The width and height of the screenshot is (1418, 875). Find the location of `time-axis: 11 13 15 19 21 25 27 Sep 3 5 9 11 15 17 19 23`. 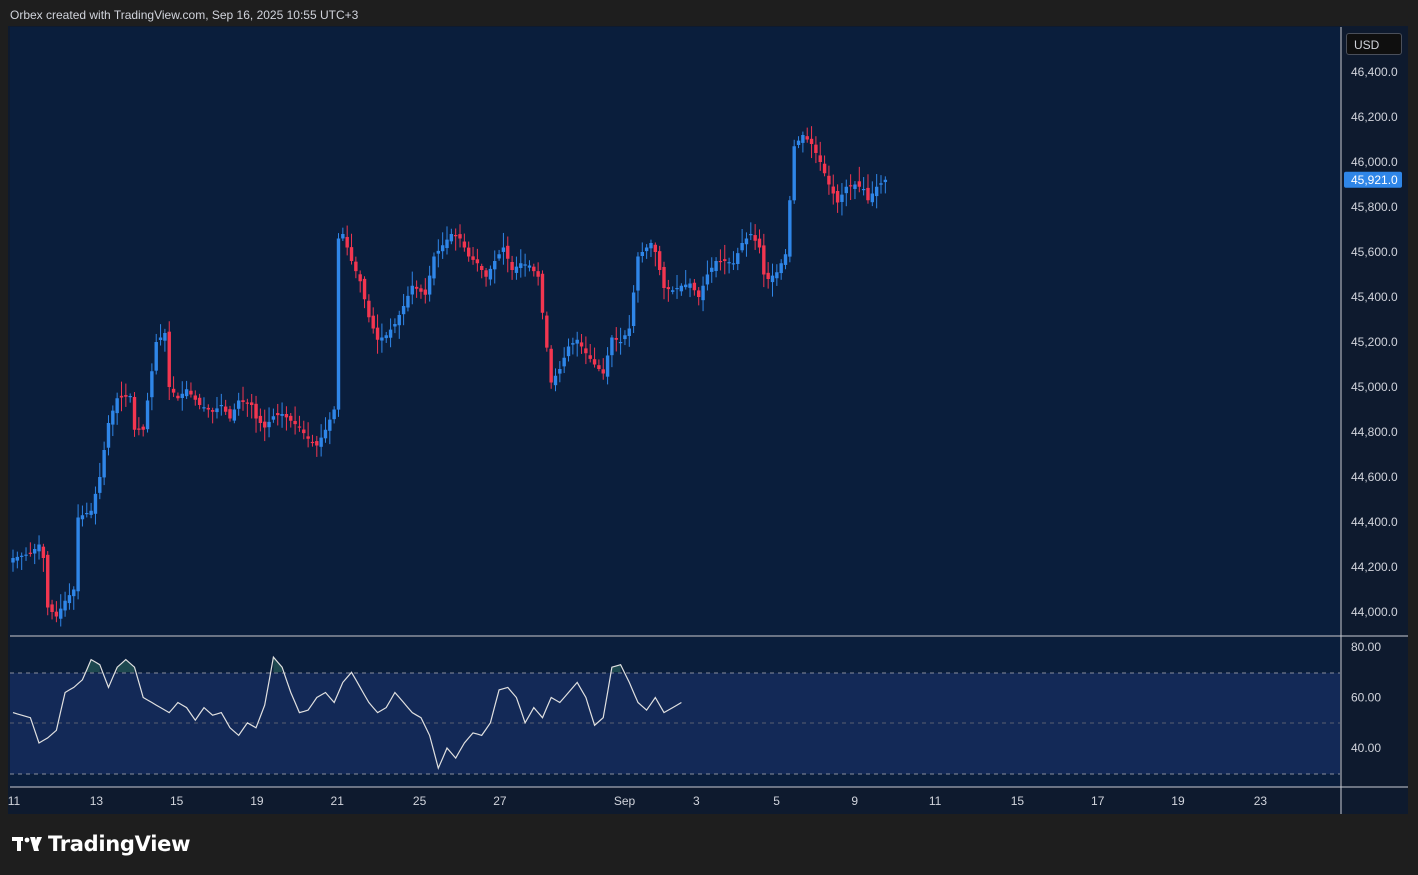

time-axis: 11 13 15 19 21 25 27 Sep 3 5 9 11 15 17 19 23 is located at coordinates (638, 801).